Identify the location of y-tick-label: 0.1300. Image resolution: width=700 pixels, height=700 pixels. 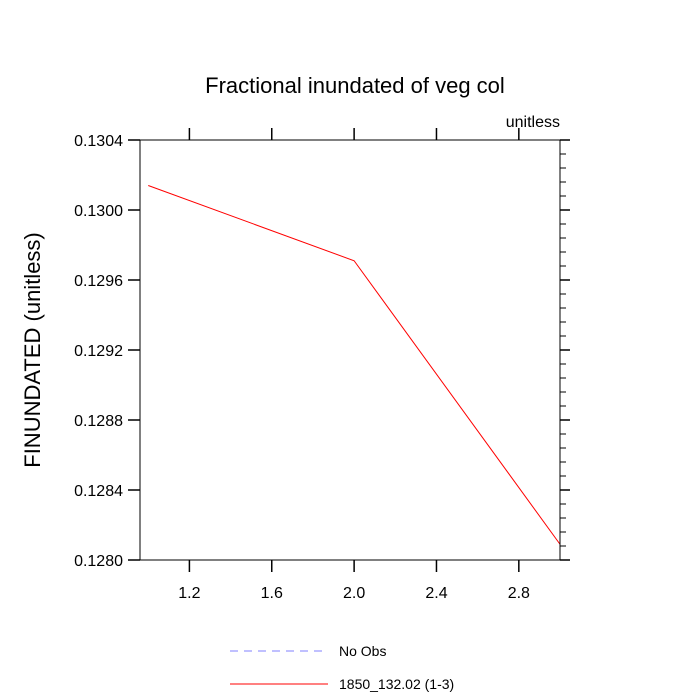
(98, 211).